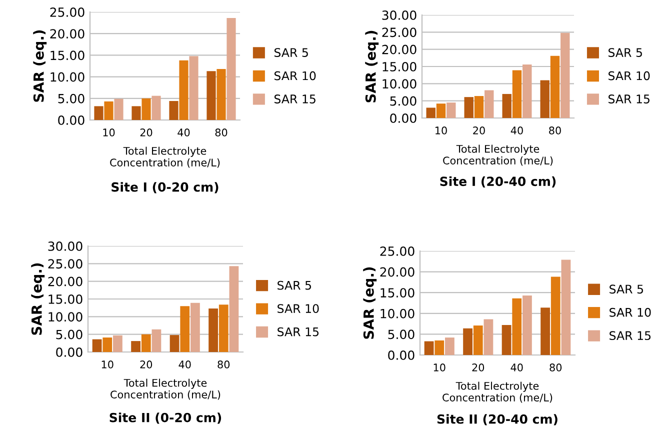 This screenshot has width=668, height=443. Describe the element at coordinates (498, 182) in the screenshot. I see `text: Site I (20-40 cm)` at that location.